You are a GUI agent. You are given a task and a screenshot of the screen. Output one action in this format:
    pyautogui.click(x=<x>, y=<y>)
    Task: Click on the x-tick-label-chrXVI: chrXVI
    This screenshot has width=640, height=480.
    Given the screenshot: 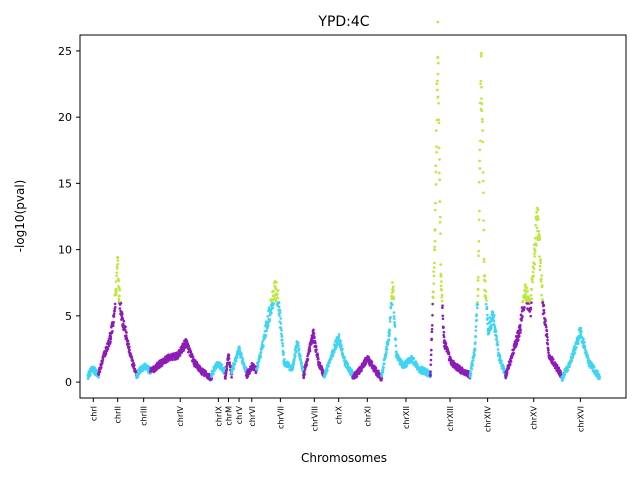 What is the action you would take?
    pyautogui.click(x=580, y=419)
    